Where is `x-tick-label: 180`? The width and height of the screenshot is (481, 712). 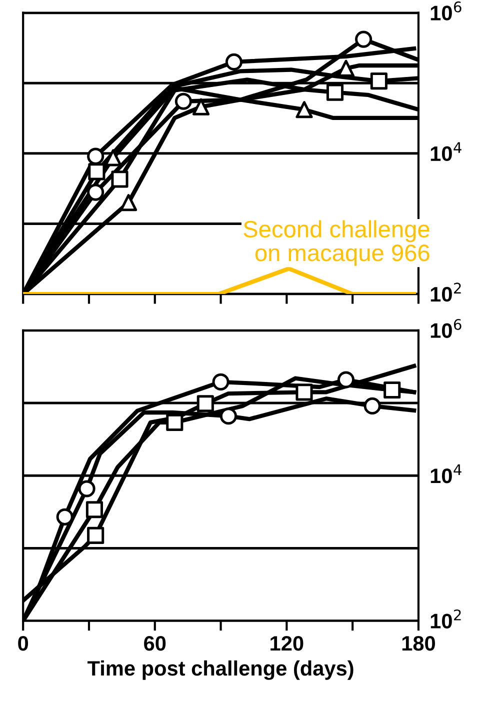
x-tick-label: 180 is located at coordinates (418, 643).